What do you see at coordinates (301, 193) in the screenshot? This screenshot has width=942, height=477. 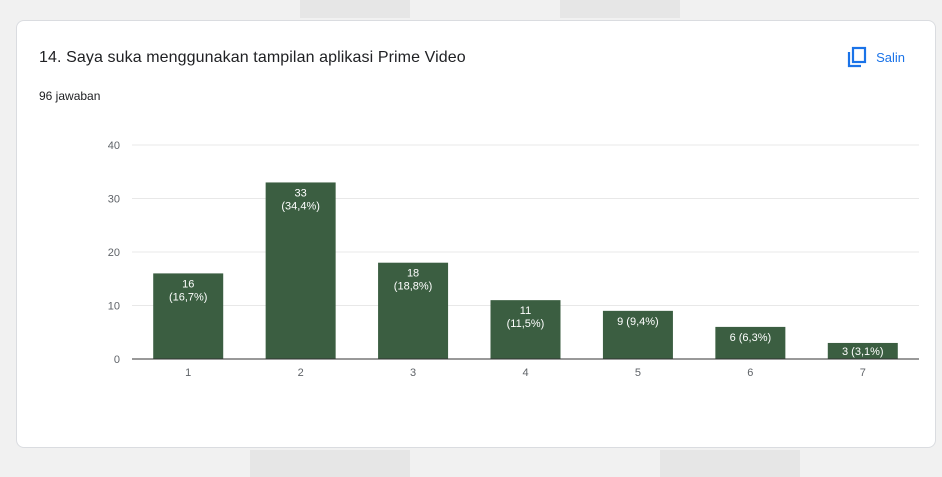 I see `data-label: 33` at bounding box center [301, 193].